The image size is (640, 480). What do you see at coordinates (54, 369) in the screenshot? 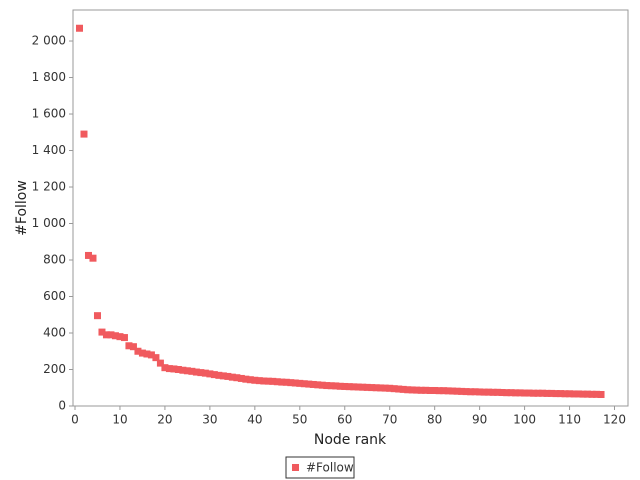
I see `y-tick-label: 200` at bounding box center [54, 369].